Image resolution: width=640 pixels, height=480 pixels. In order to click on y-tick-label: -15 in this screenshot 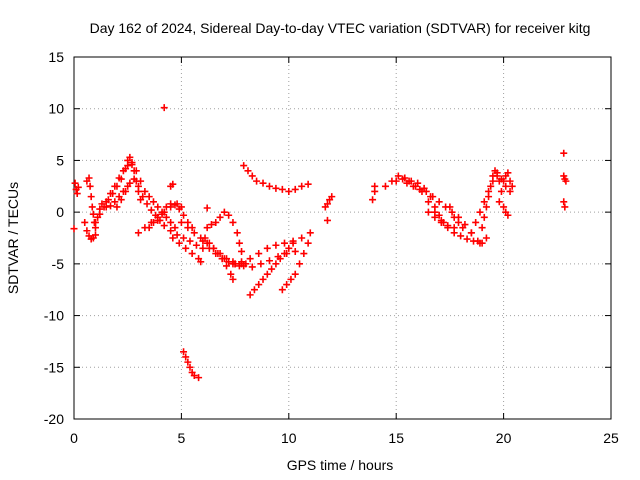, I will do `click(54, 367)`.